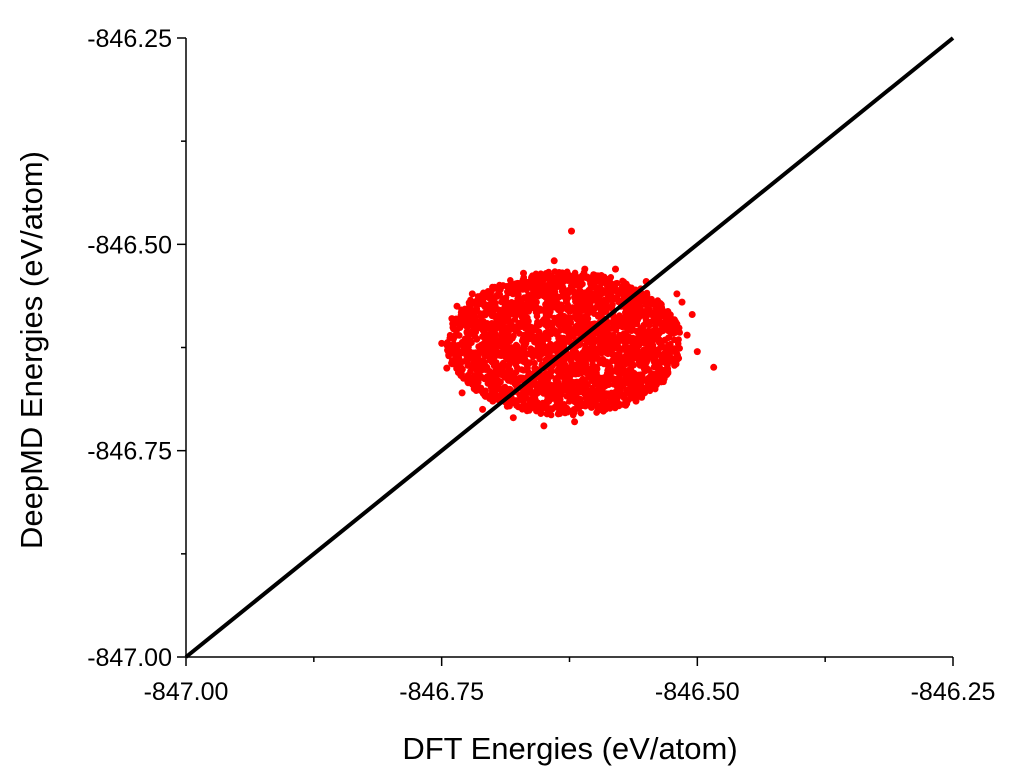 The height and width of the screenshot is (769, 1019). I want to click on x-axis-title: DFT Energies (eV/atom), so click(569, 748).